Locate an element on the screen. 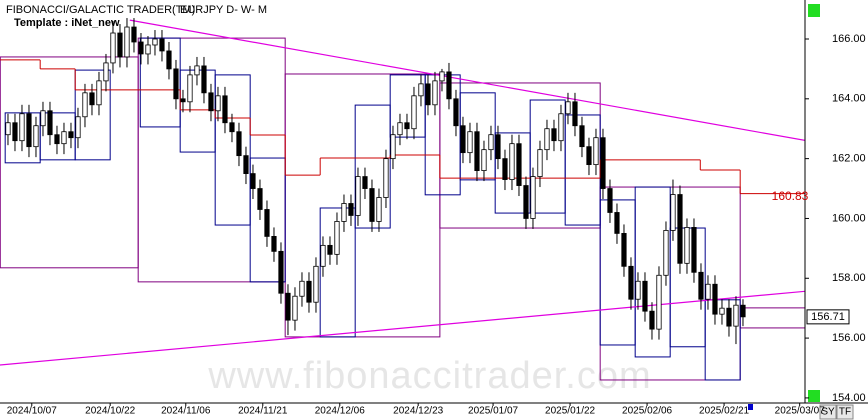 This screenshot has width=868, height=420. price-tag-label: 156.71 is located at coordinates (828, 317).